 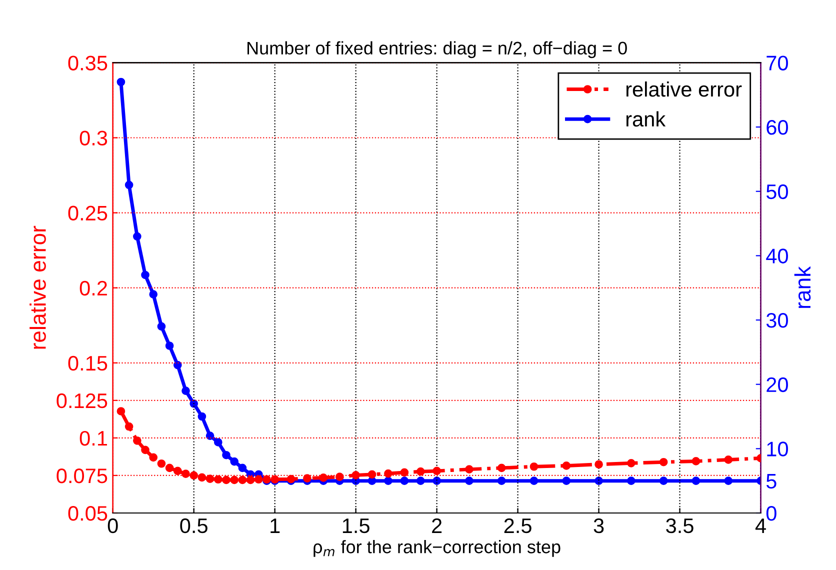 I want to click on y2-tick-label: 10, so click(x=777, y=449).